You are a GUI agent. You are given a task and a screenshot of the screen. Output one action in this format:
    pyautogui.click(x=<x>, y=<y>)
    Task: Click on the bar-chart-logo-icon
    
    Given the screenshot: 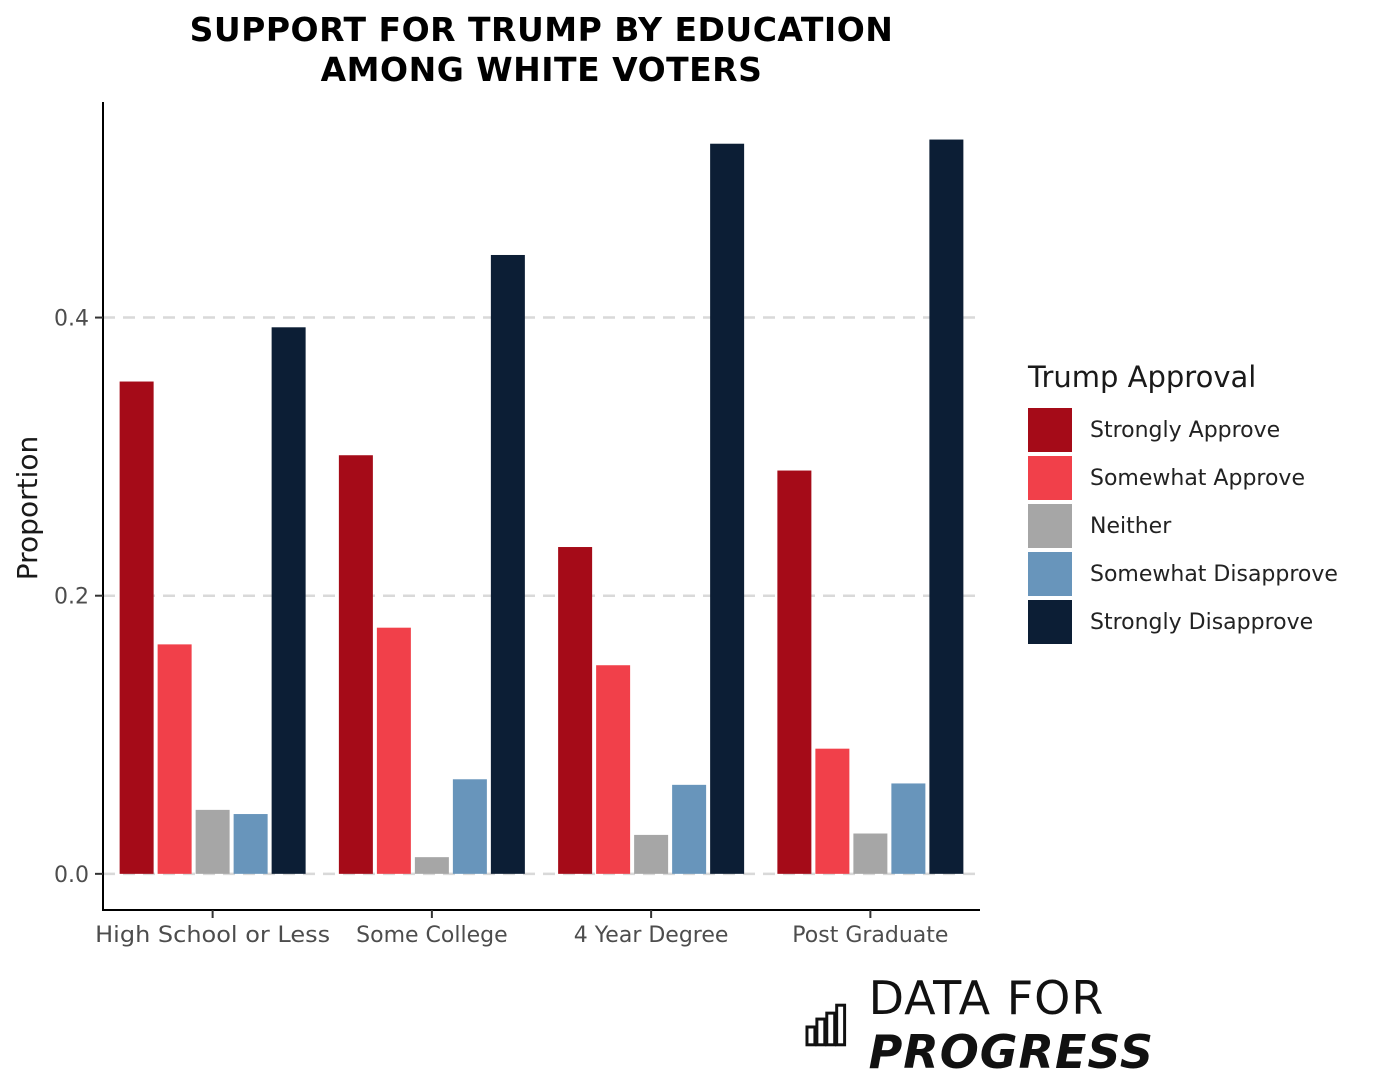 What is the action you would take?
    pyautogui.click(x=826, y=1025)
    